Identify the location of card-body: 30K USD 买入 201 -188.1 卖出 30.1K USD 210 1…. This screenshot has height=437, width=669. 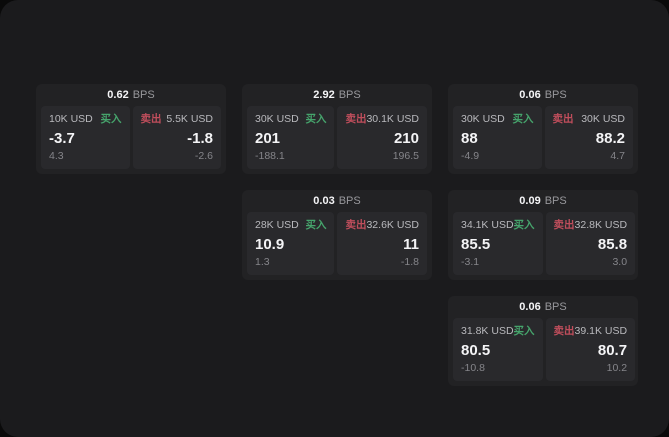
(337, 137).